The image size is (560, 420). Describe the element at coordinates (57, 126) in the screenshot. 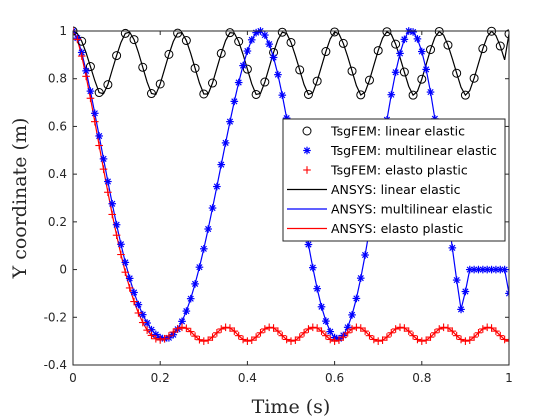

I see `y-tick-label: 0.6` at that location.